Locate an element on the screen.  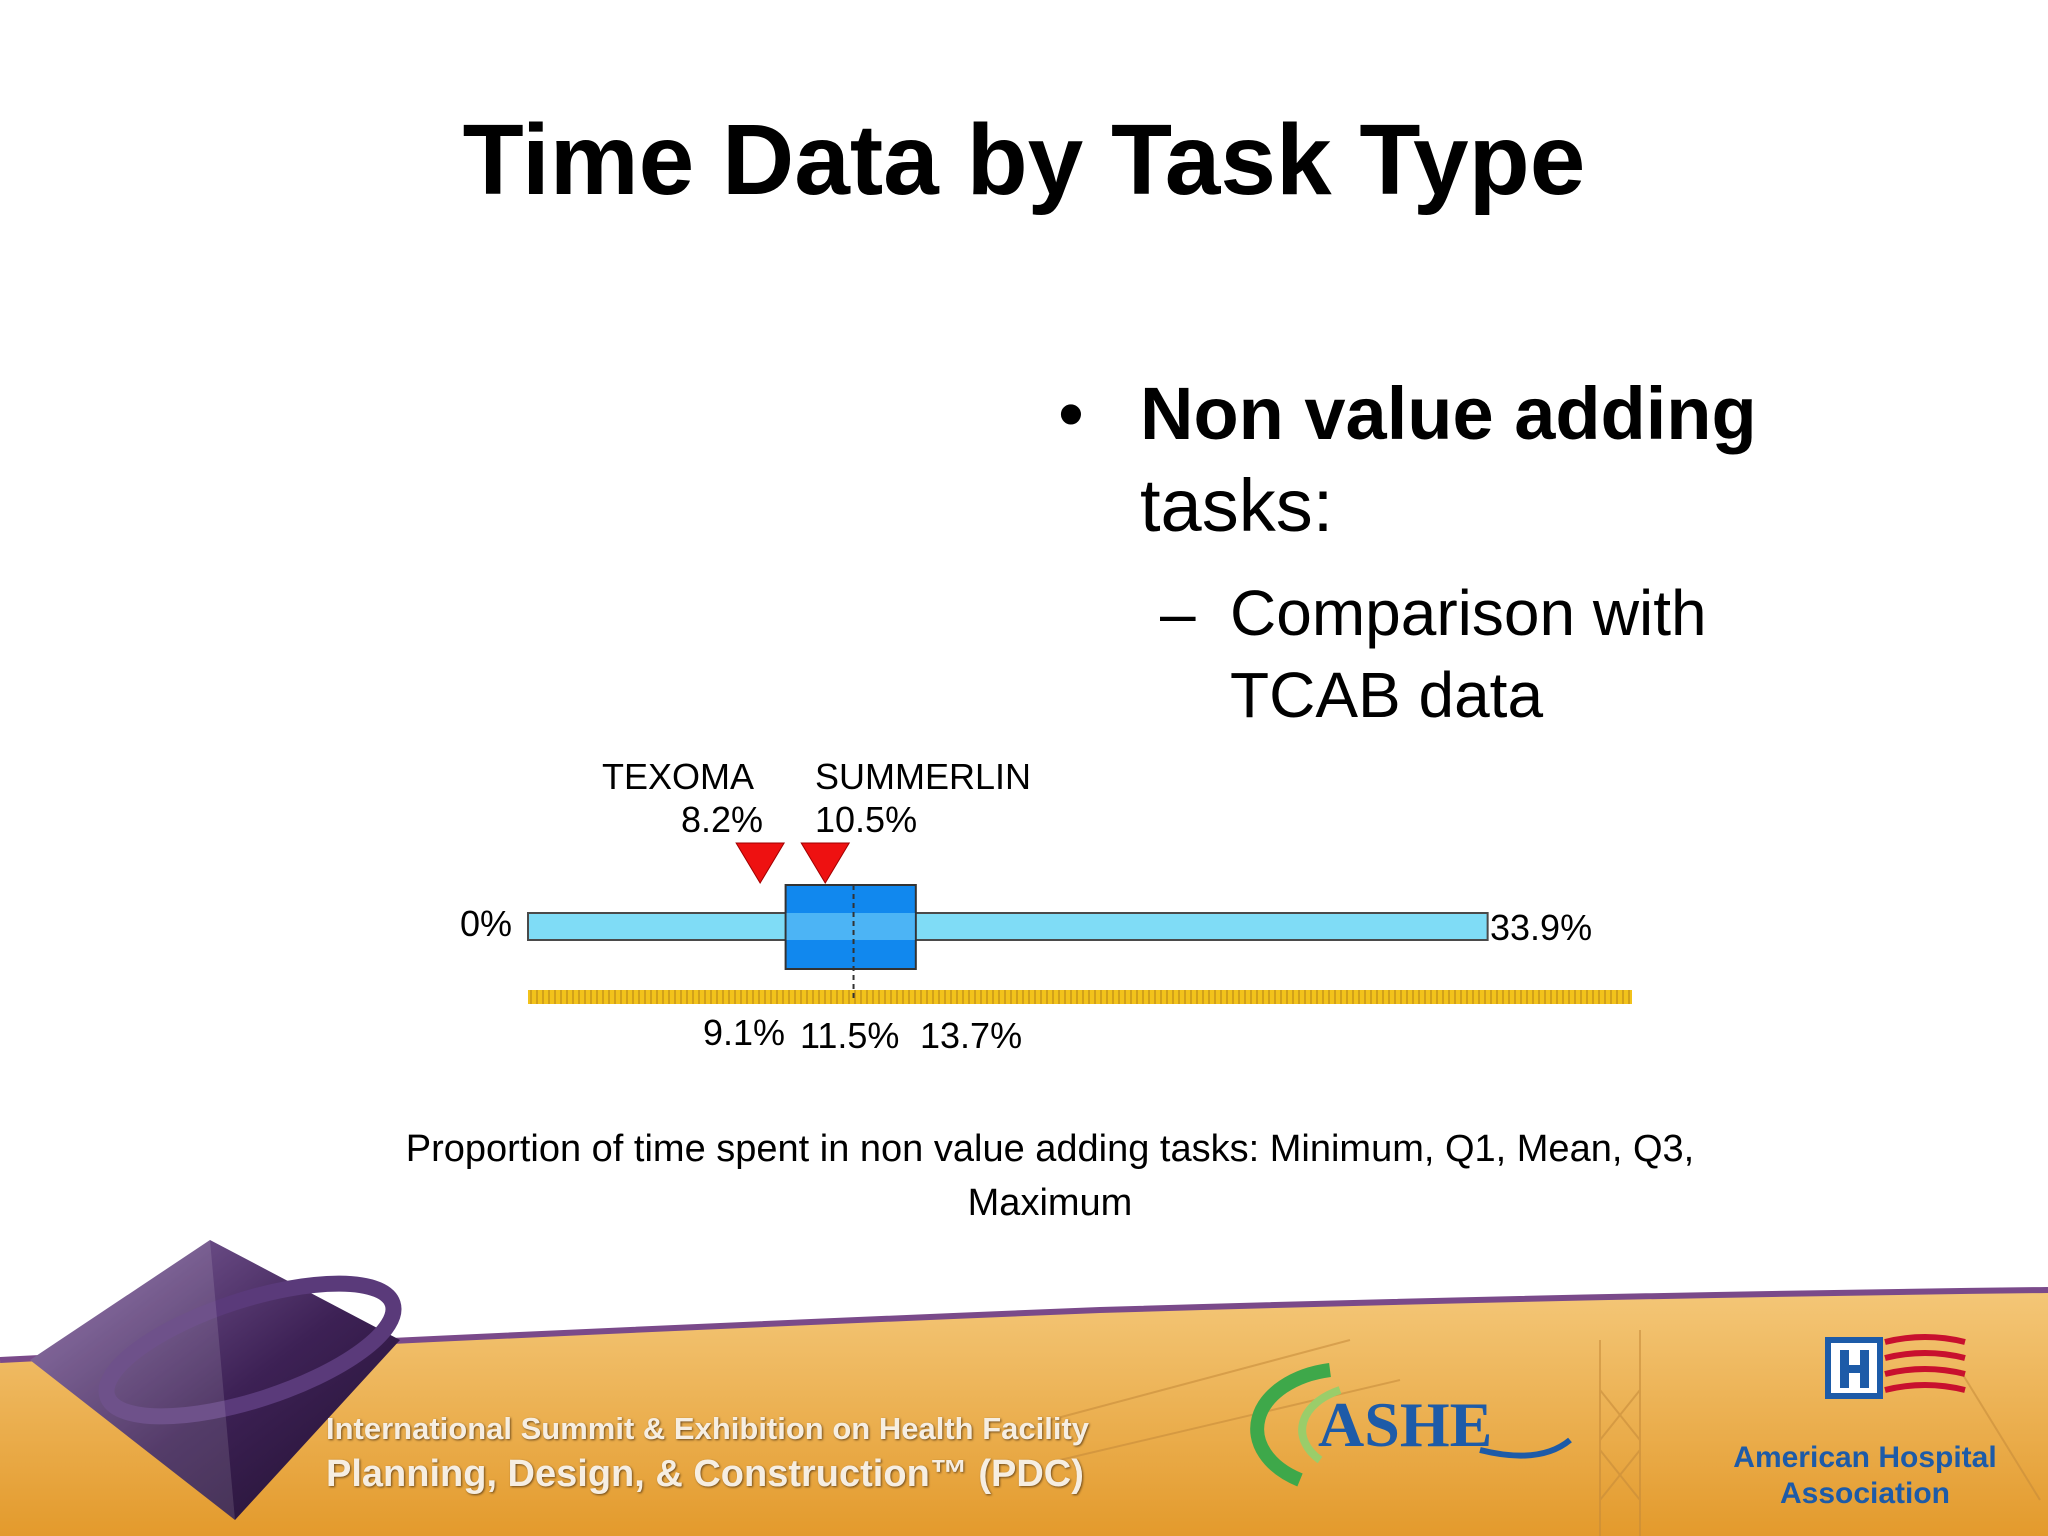
max-label: 33.9% is located at coordinates (1541, 927).